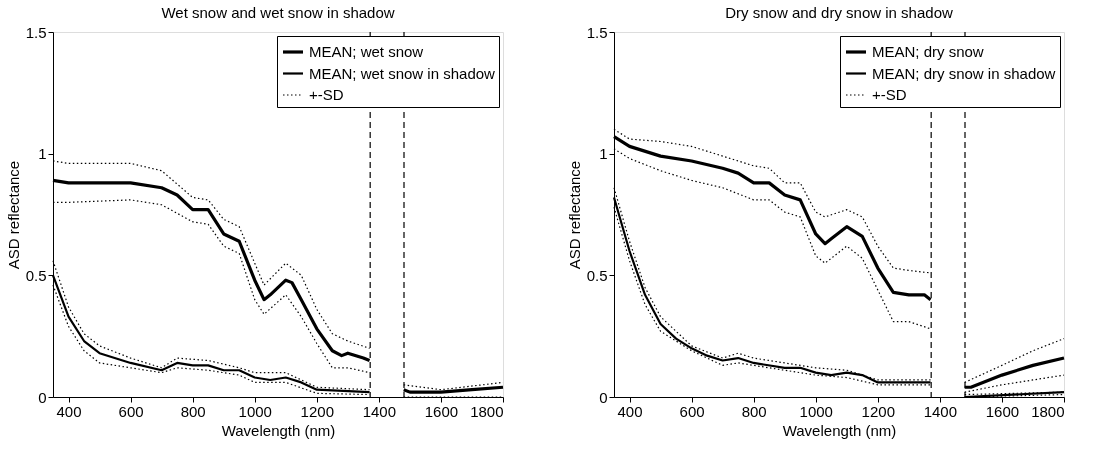 This screenshot has height=461, width=1107. What do you see at coordinates (366, 51) in the screenshot?
I see `legend-label: MEAN; wet snow` at bounding box center [366, 51].